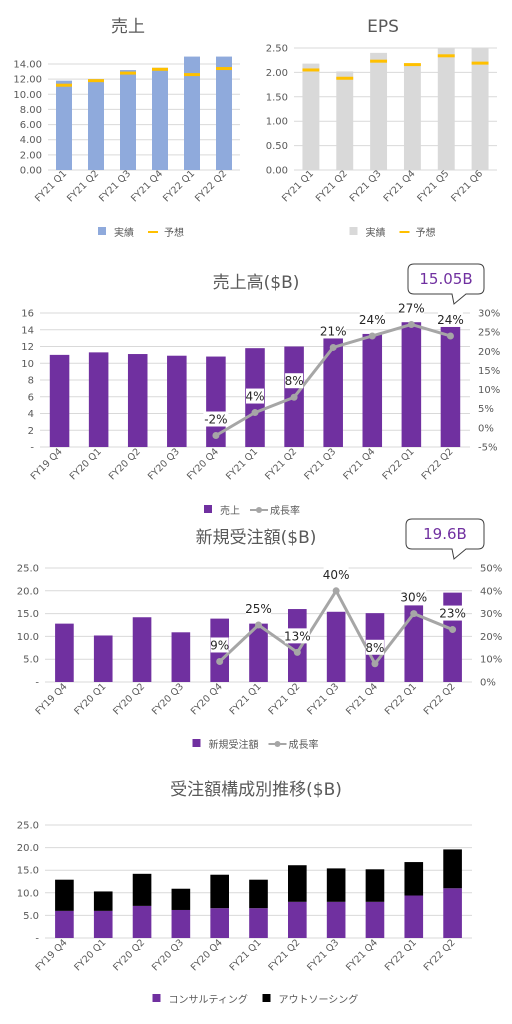  Describe the element at coordinates (98, 399) in the screenshot. I see `bar-売上` at that location.